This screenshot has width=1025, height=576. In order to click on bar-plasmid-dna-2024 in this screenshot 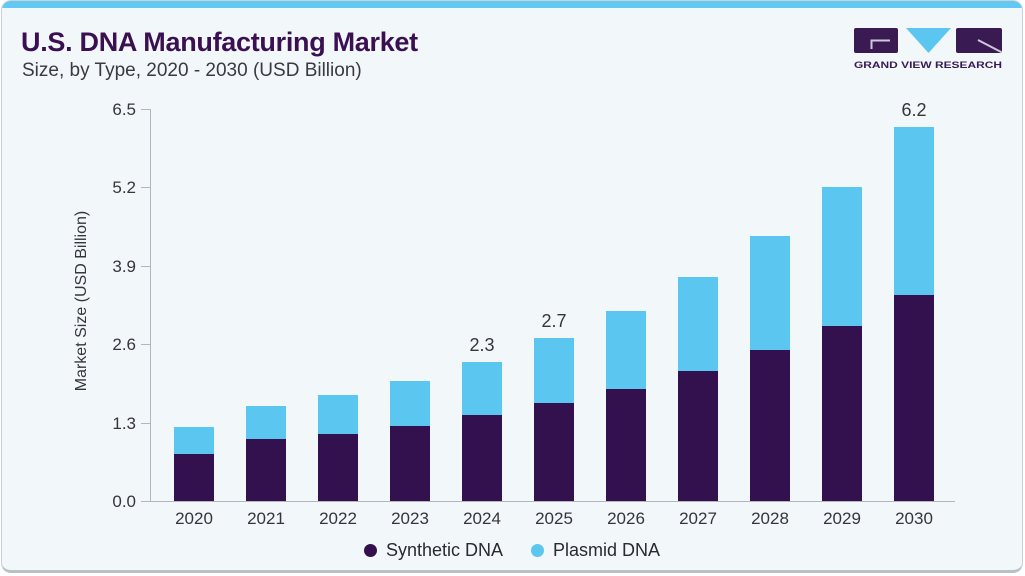, I will do `click(482, 388)`.